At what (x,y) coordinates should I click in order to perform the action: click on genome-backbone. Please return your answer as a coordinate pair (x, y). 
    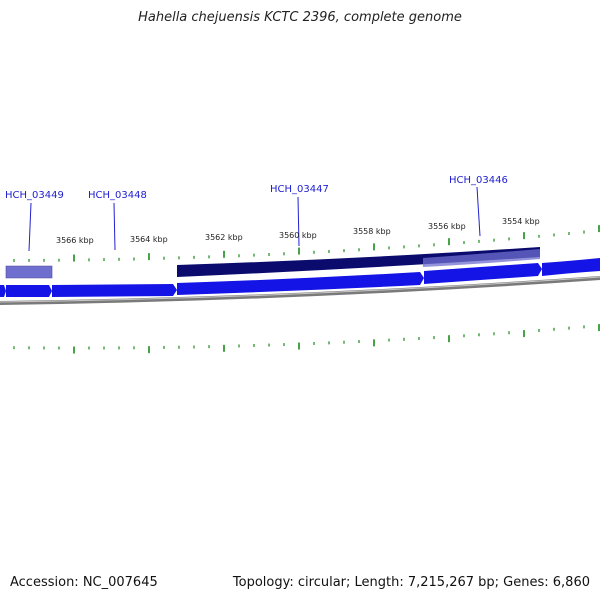
    Looking at the image, I should click on (300, 290).